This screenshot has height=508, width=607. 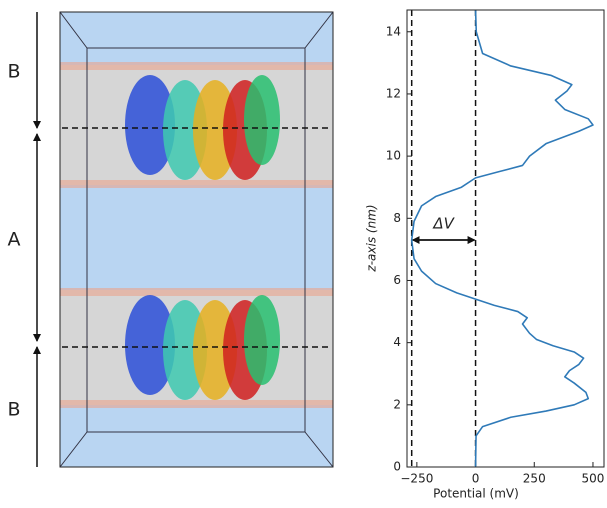 What do you see at coordinates (372, 238) in the screenshot?
I see `y-axis-label: z-axis (nm)` at bounding box center [372, 238].